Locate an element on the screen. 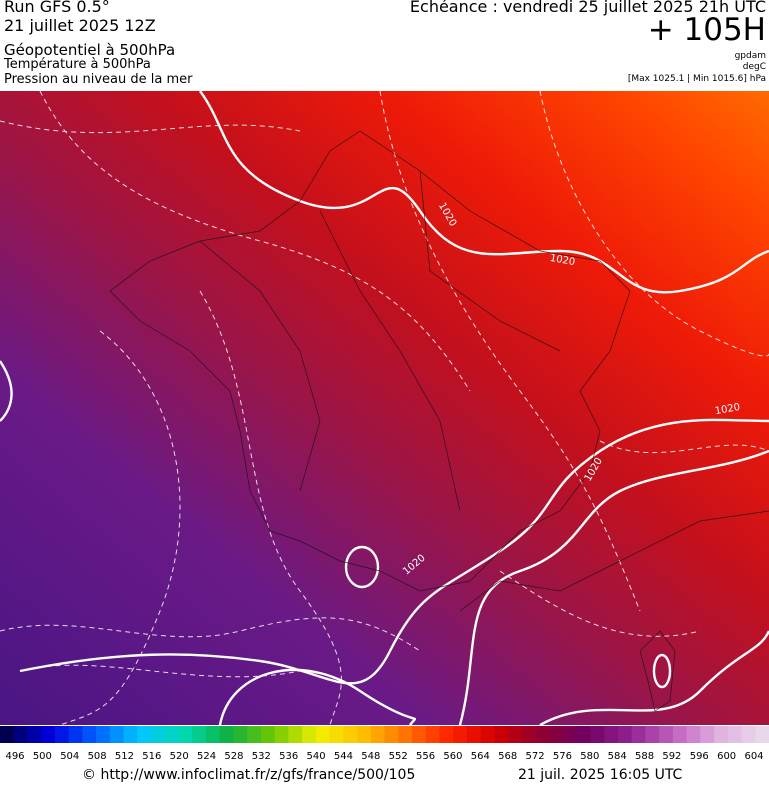  colorbar-label: 528 is located at coordinates (233, 756).